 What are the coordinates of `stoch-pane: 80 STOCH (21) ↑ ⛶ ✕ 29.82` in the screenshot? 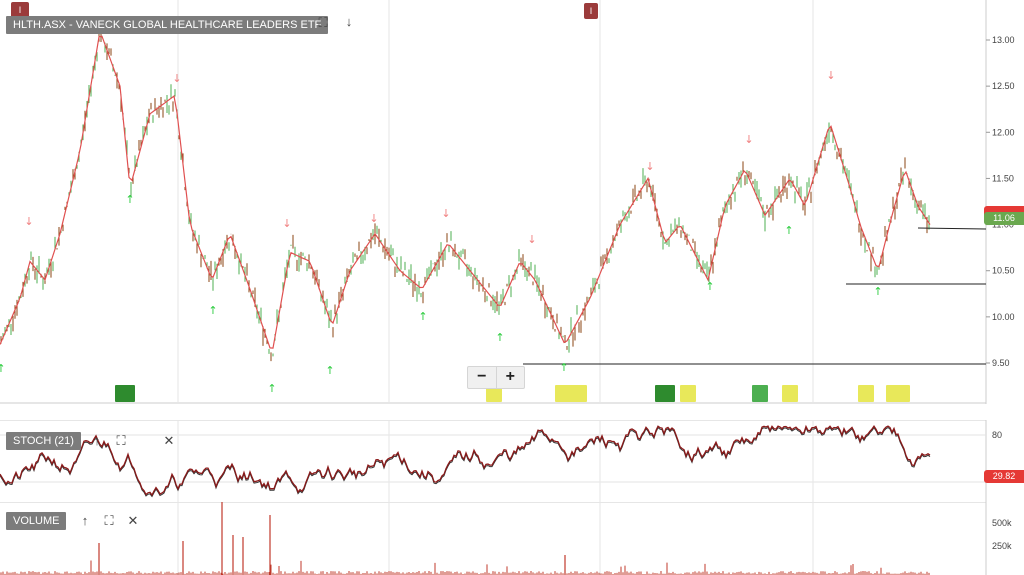 It's located at (512, 461).